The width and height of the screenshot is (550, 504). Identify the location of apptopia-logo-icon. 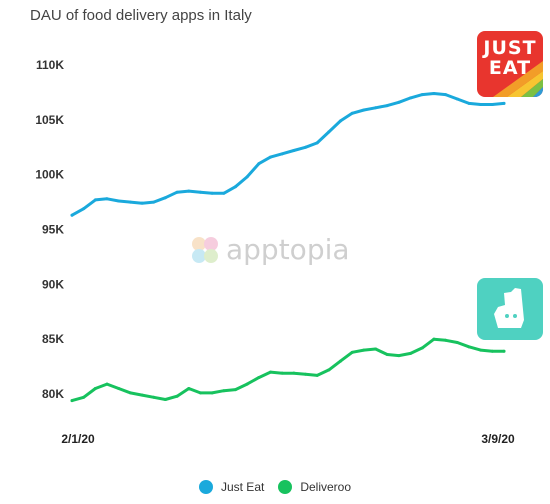
(205, 249).